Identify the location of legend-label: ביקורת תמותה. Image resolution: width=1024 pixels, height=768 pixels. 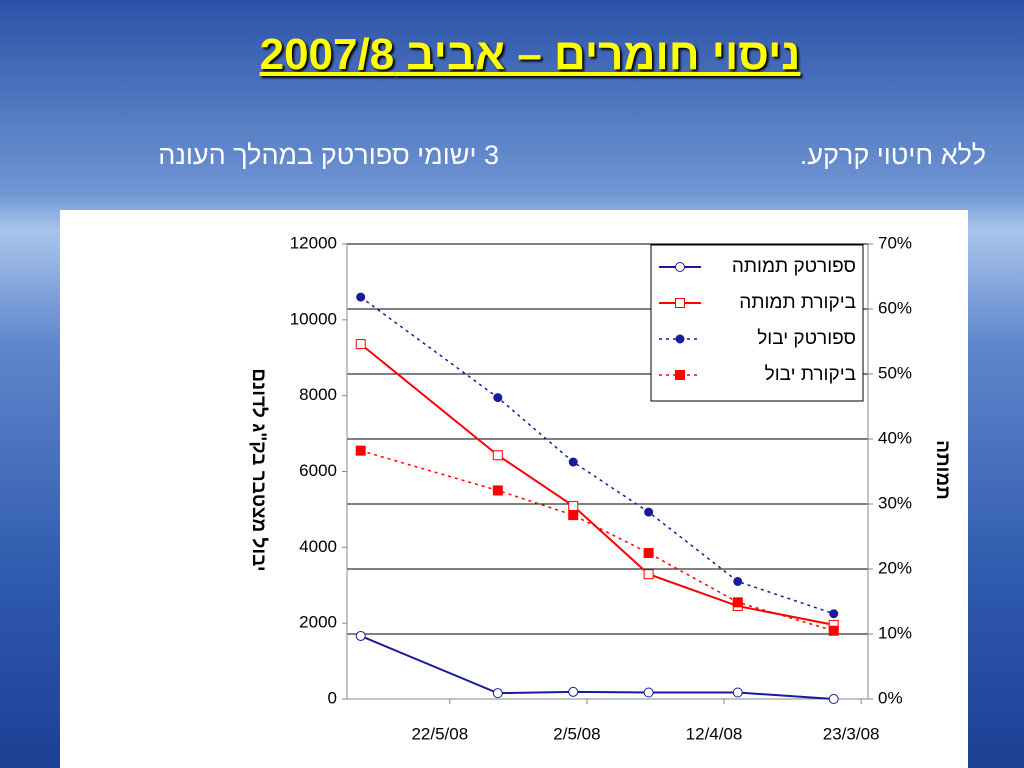
(797, 302).